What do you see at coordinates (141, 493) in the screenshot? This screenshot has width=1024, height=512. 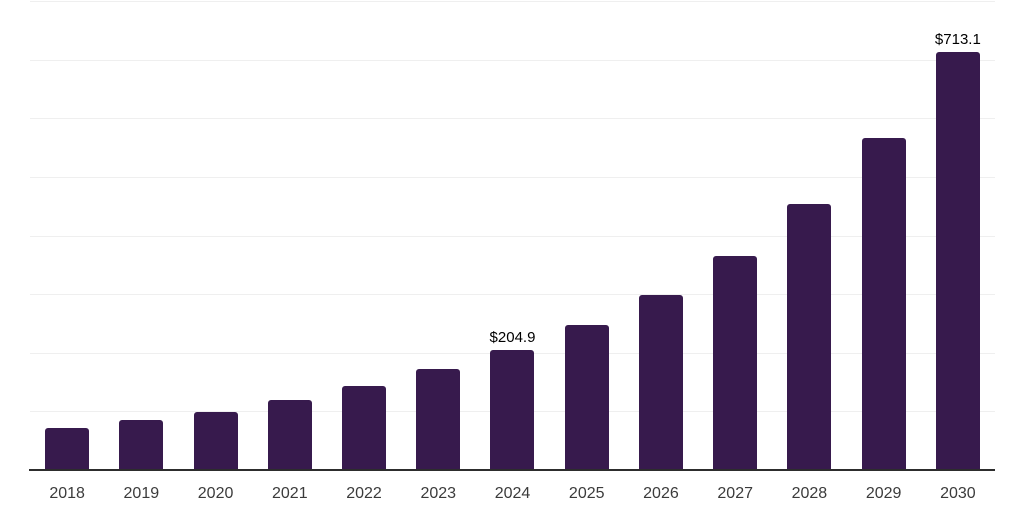 I see `x-tick-label: 2019` at bounding box center [141, 493].